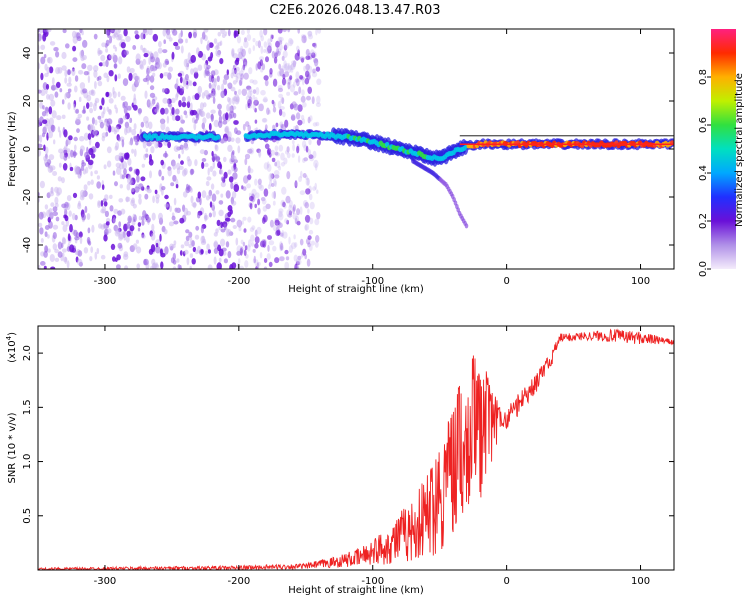 Image resolution: width=750 pixels, height=600 pixels. Describe the element at coordinates (466, 226) in the screenshot. I see `spectrogram-branch-cell` at that location.